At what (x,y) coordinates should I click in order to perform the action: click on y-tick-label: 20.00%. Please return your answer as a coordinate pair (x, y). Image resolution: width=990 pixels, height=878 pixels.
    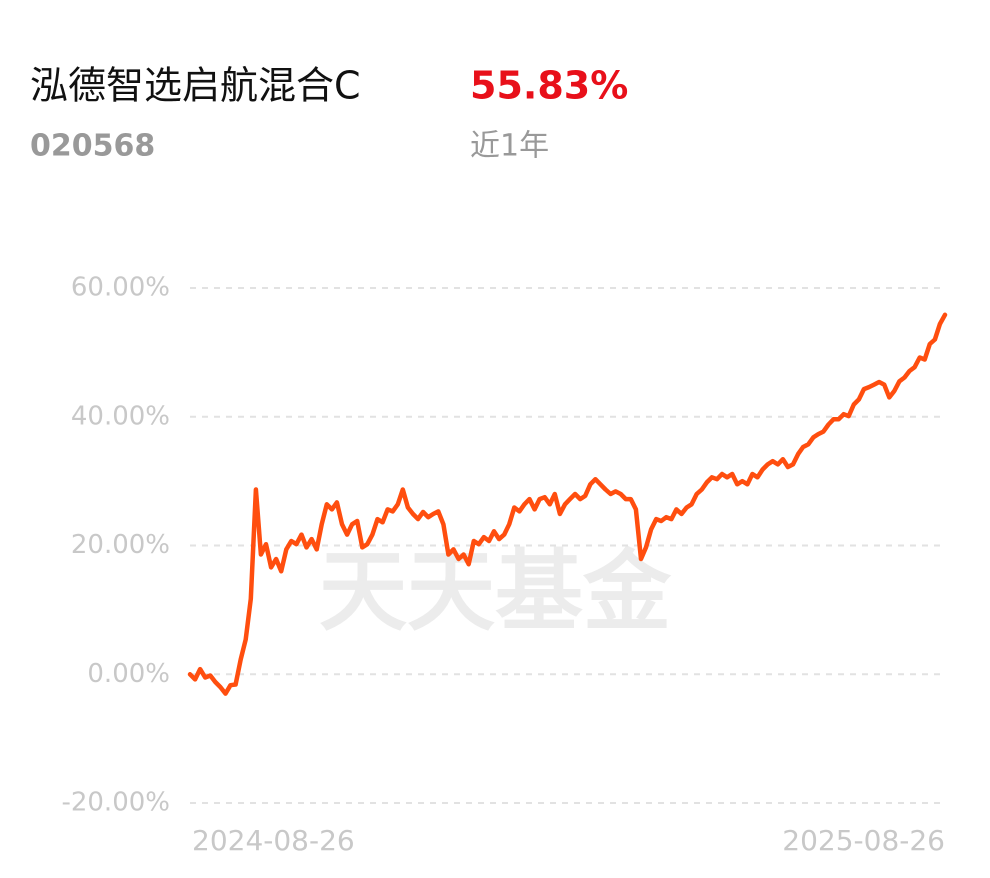
    Looking at the image, I should click on (120, 545).